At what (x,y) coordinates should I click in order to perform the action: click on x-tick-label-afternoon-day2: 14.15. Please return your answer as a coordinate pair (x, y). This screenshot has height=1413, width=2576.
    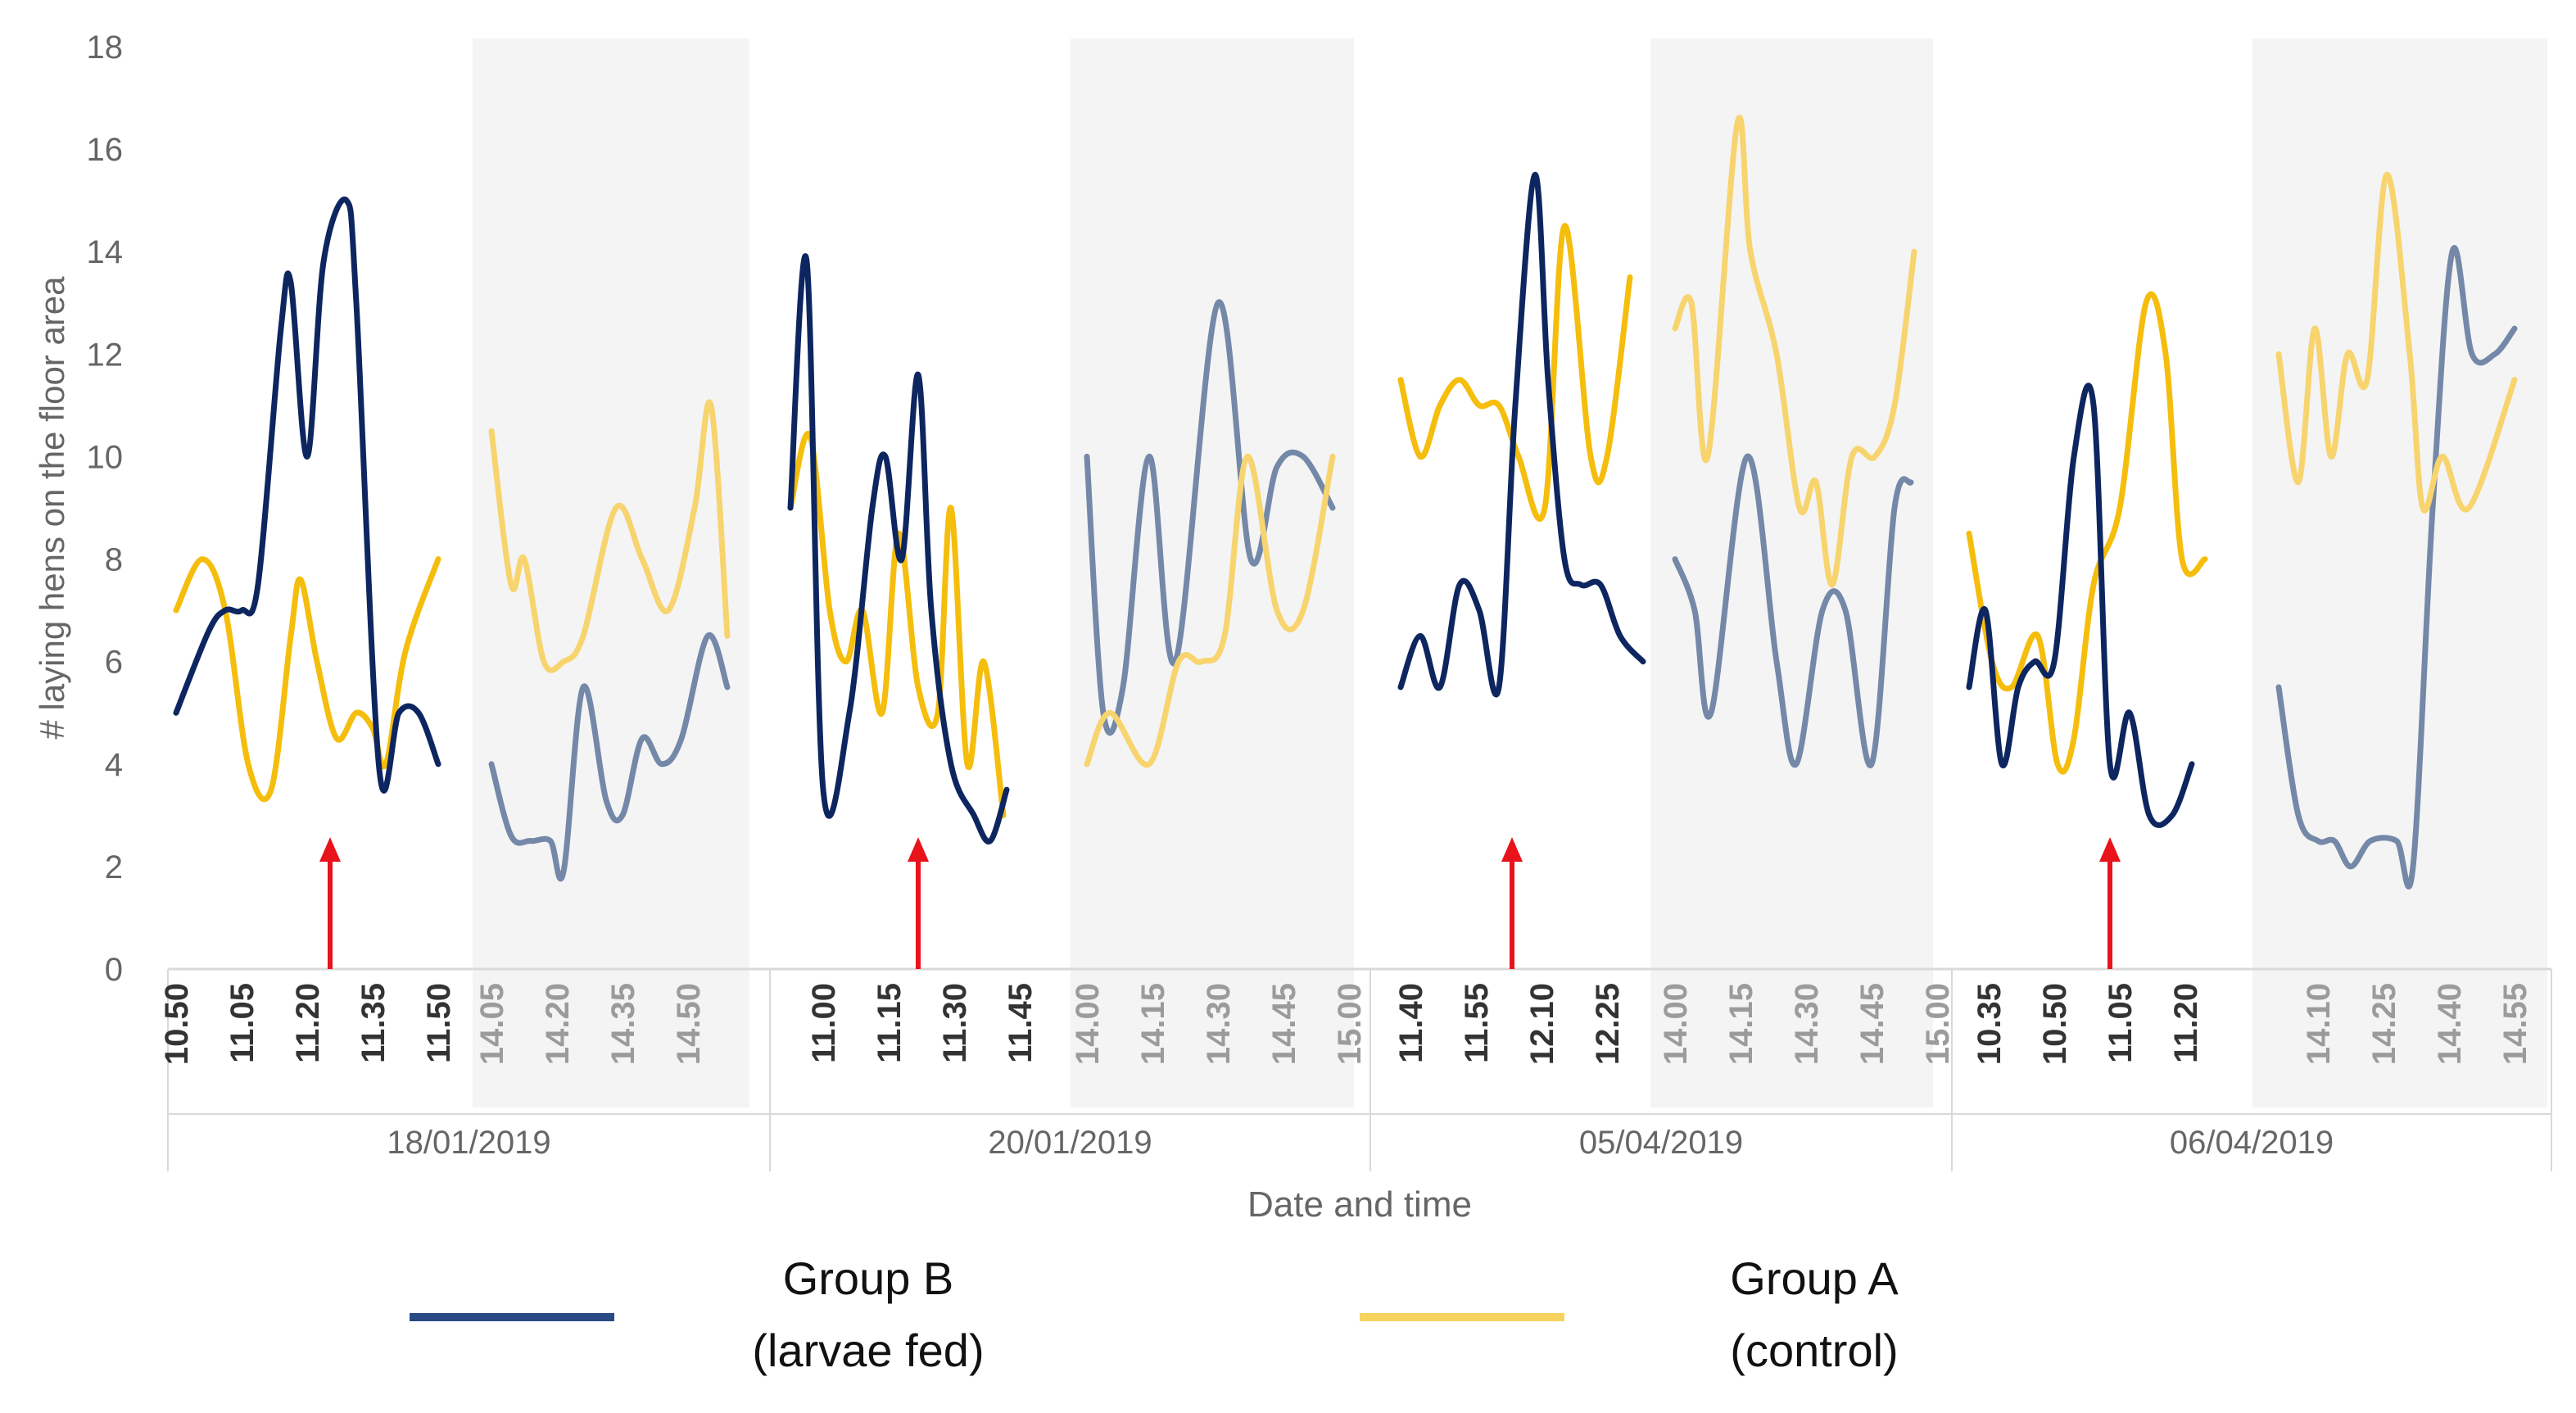
    Looking at the image, I should click on (1153, 1024).